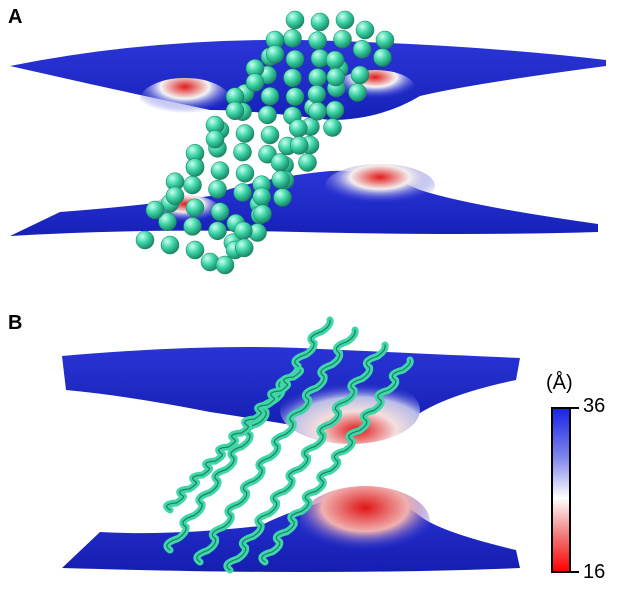 Image resolution: width=618 pixels, height=602 pixels. What do you see at coordinates (375, 88) in the screenshot?
I see `membrane-upper-dent-right` at bounding box center [375, 88].